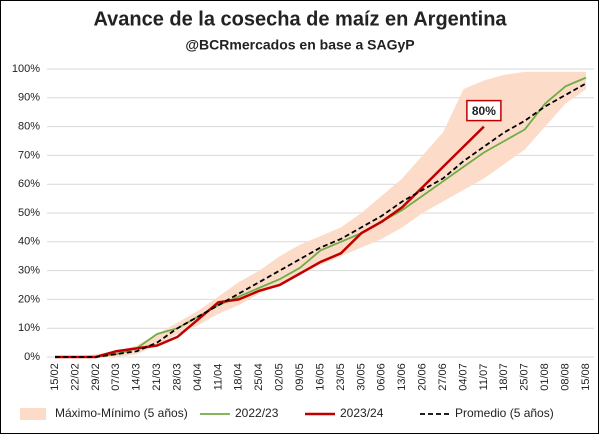  What do you see at coordinates (341, 377) in the screenshot?
I see `x-tick-label: 23/05` at bounding box center [341, 377].